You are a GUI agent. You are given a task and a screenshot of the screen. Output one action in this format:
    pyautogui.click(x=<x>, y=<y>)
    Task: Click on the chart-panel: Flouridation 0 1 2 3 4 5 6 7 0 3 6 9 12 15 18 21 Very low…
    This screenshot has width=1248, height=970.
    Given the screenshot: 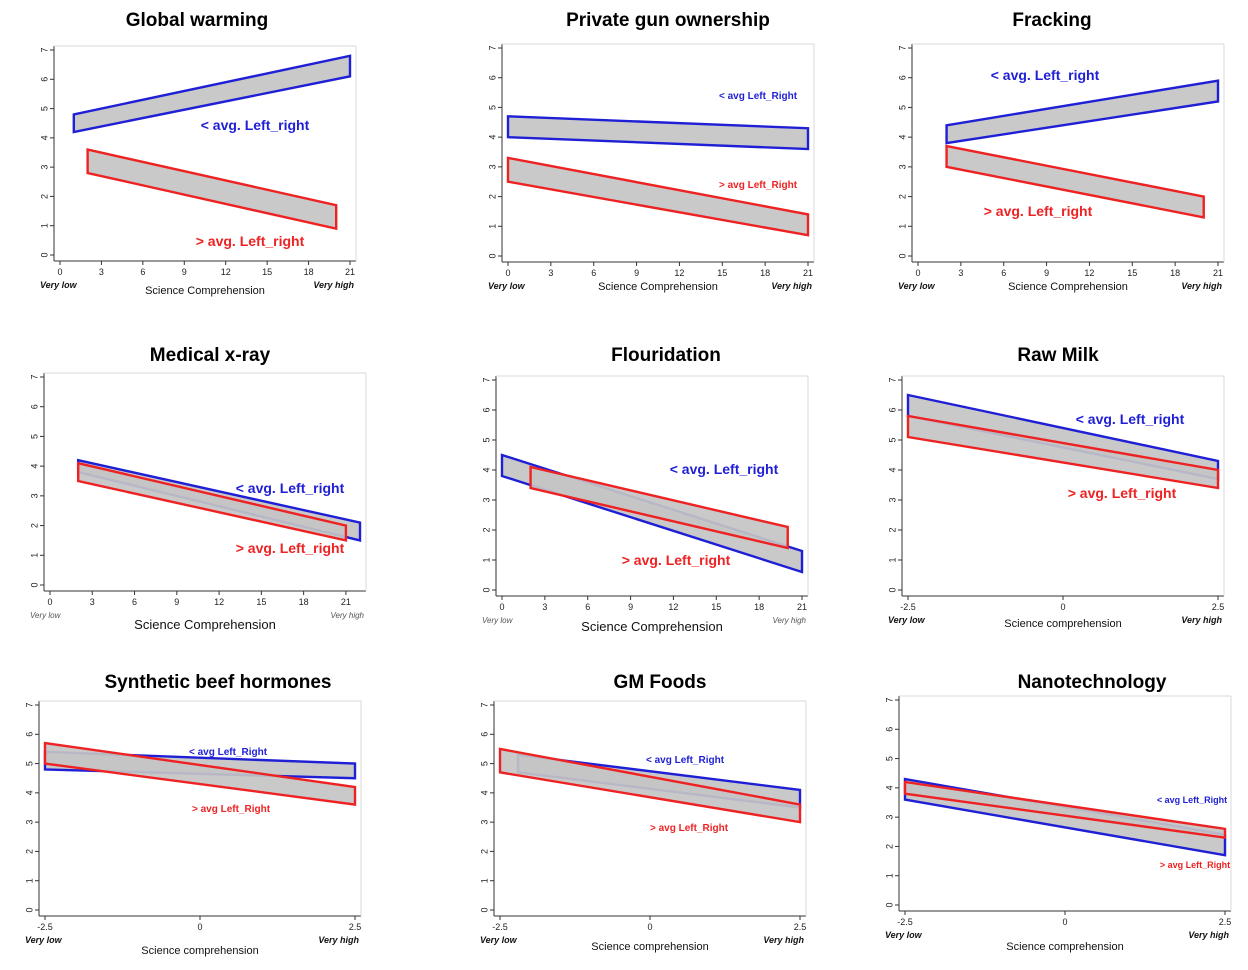 What is the action you would take?
    pyautogui.click(x=630, y=490)
    